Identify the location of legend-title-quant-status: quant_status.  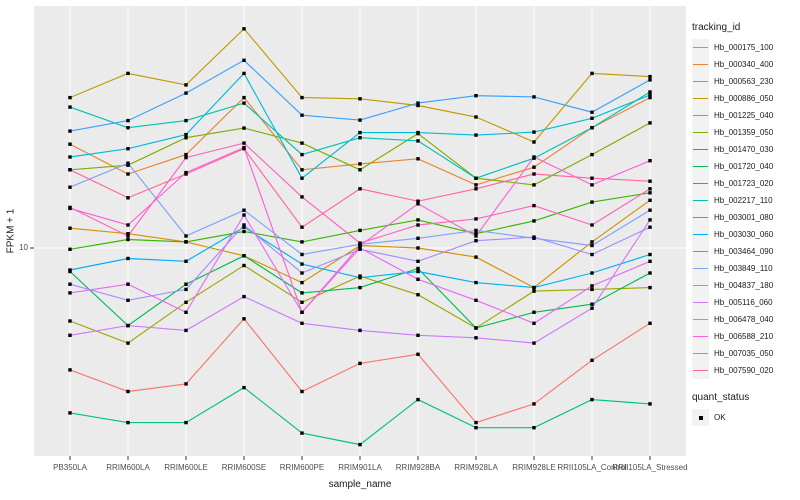
(721, 397).